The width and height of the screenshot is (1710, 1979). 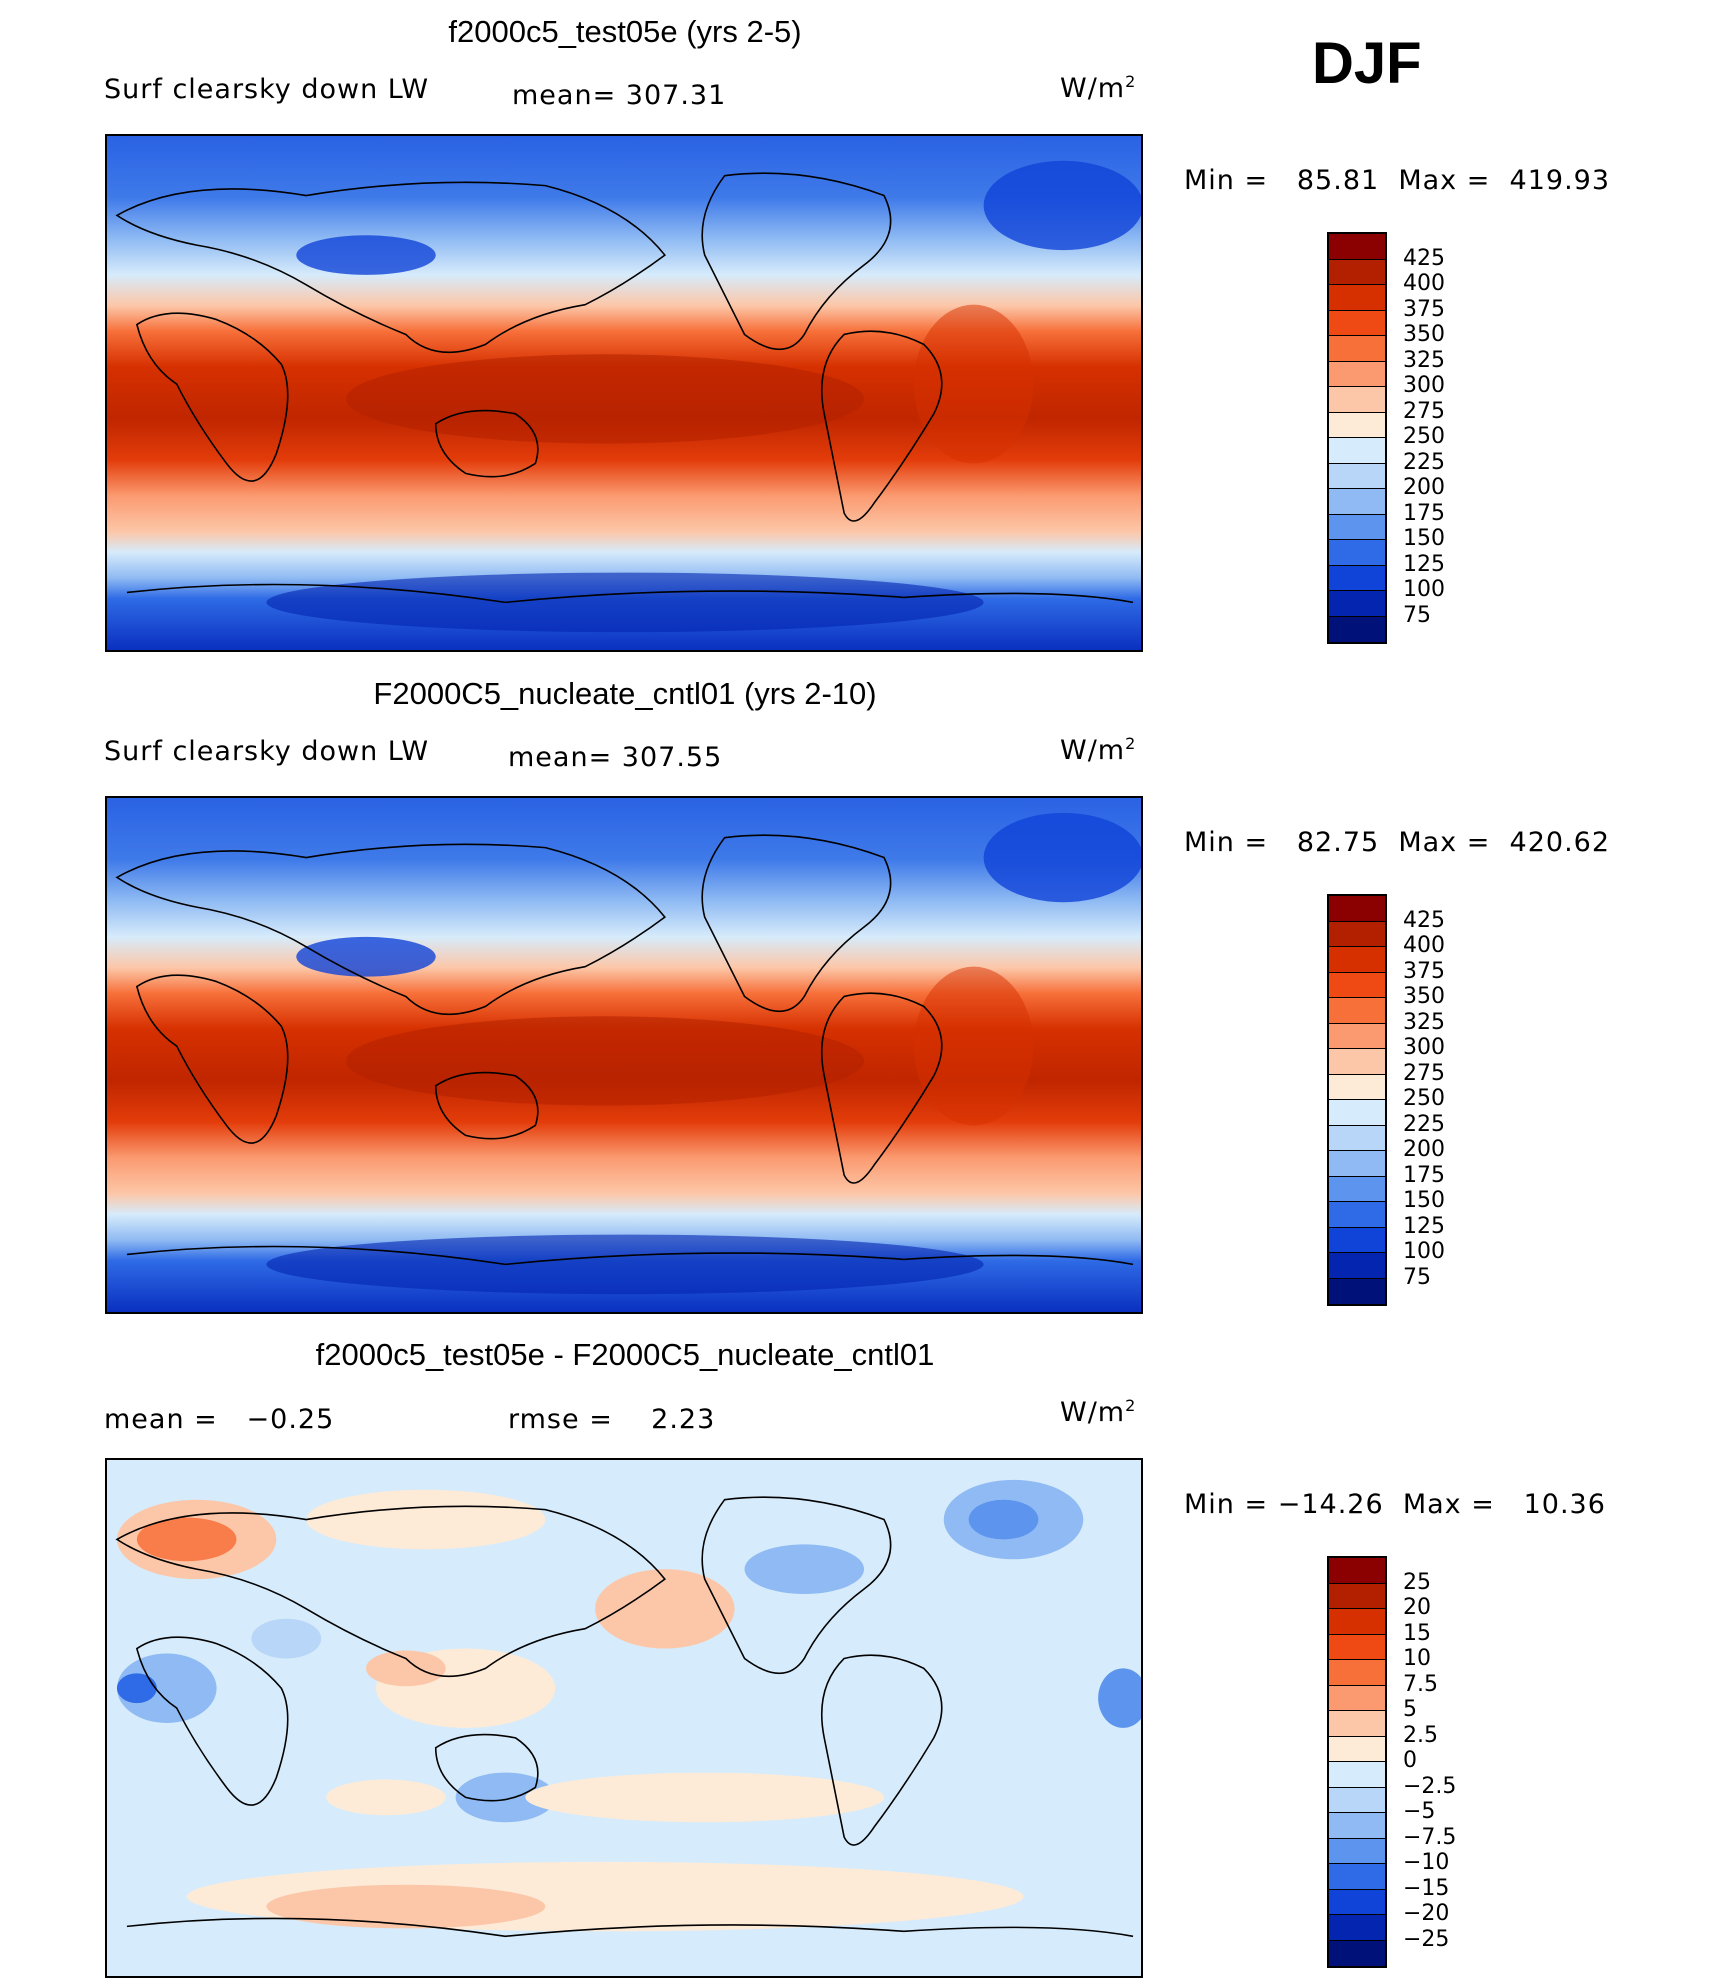 What do you see at coordinates (1426, 1913) in the screenshot?
I see `colorbar-tick-label: −20` at bounding box center [1426, 1913].